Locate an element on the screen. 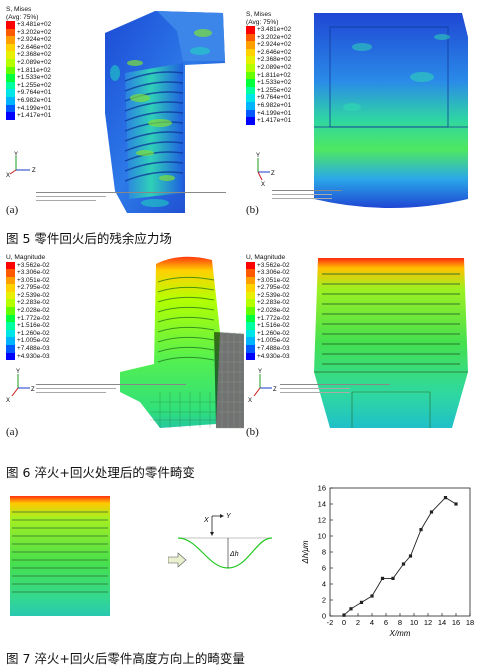 Image resolution: width=481 pixels, height=671 pixels. fig5b-footer-text is located at coordinates (307, 192).